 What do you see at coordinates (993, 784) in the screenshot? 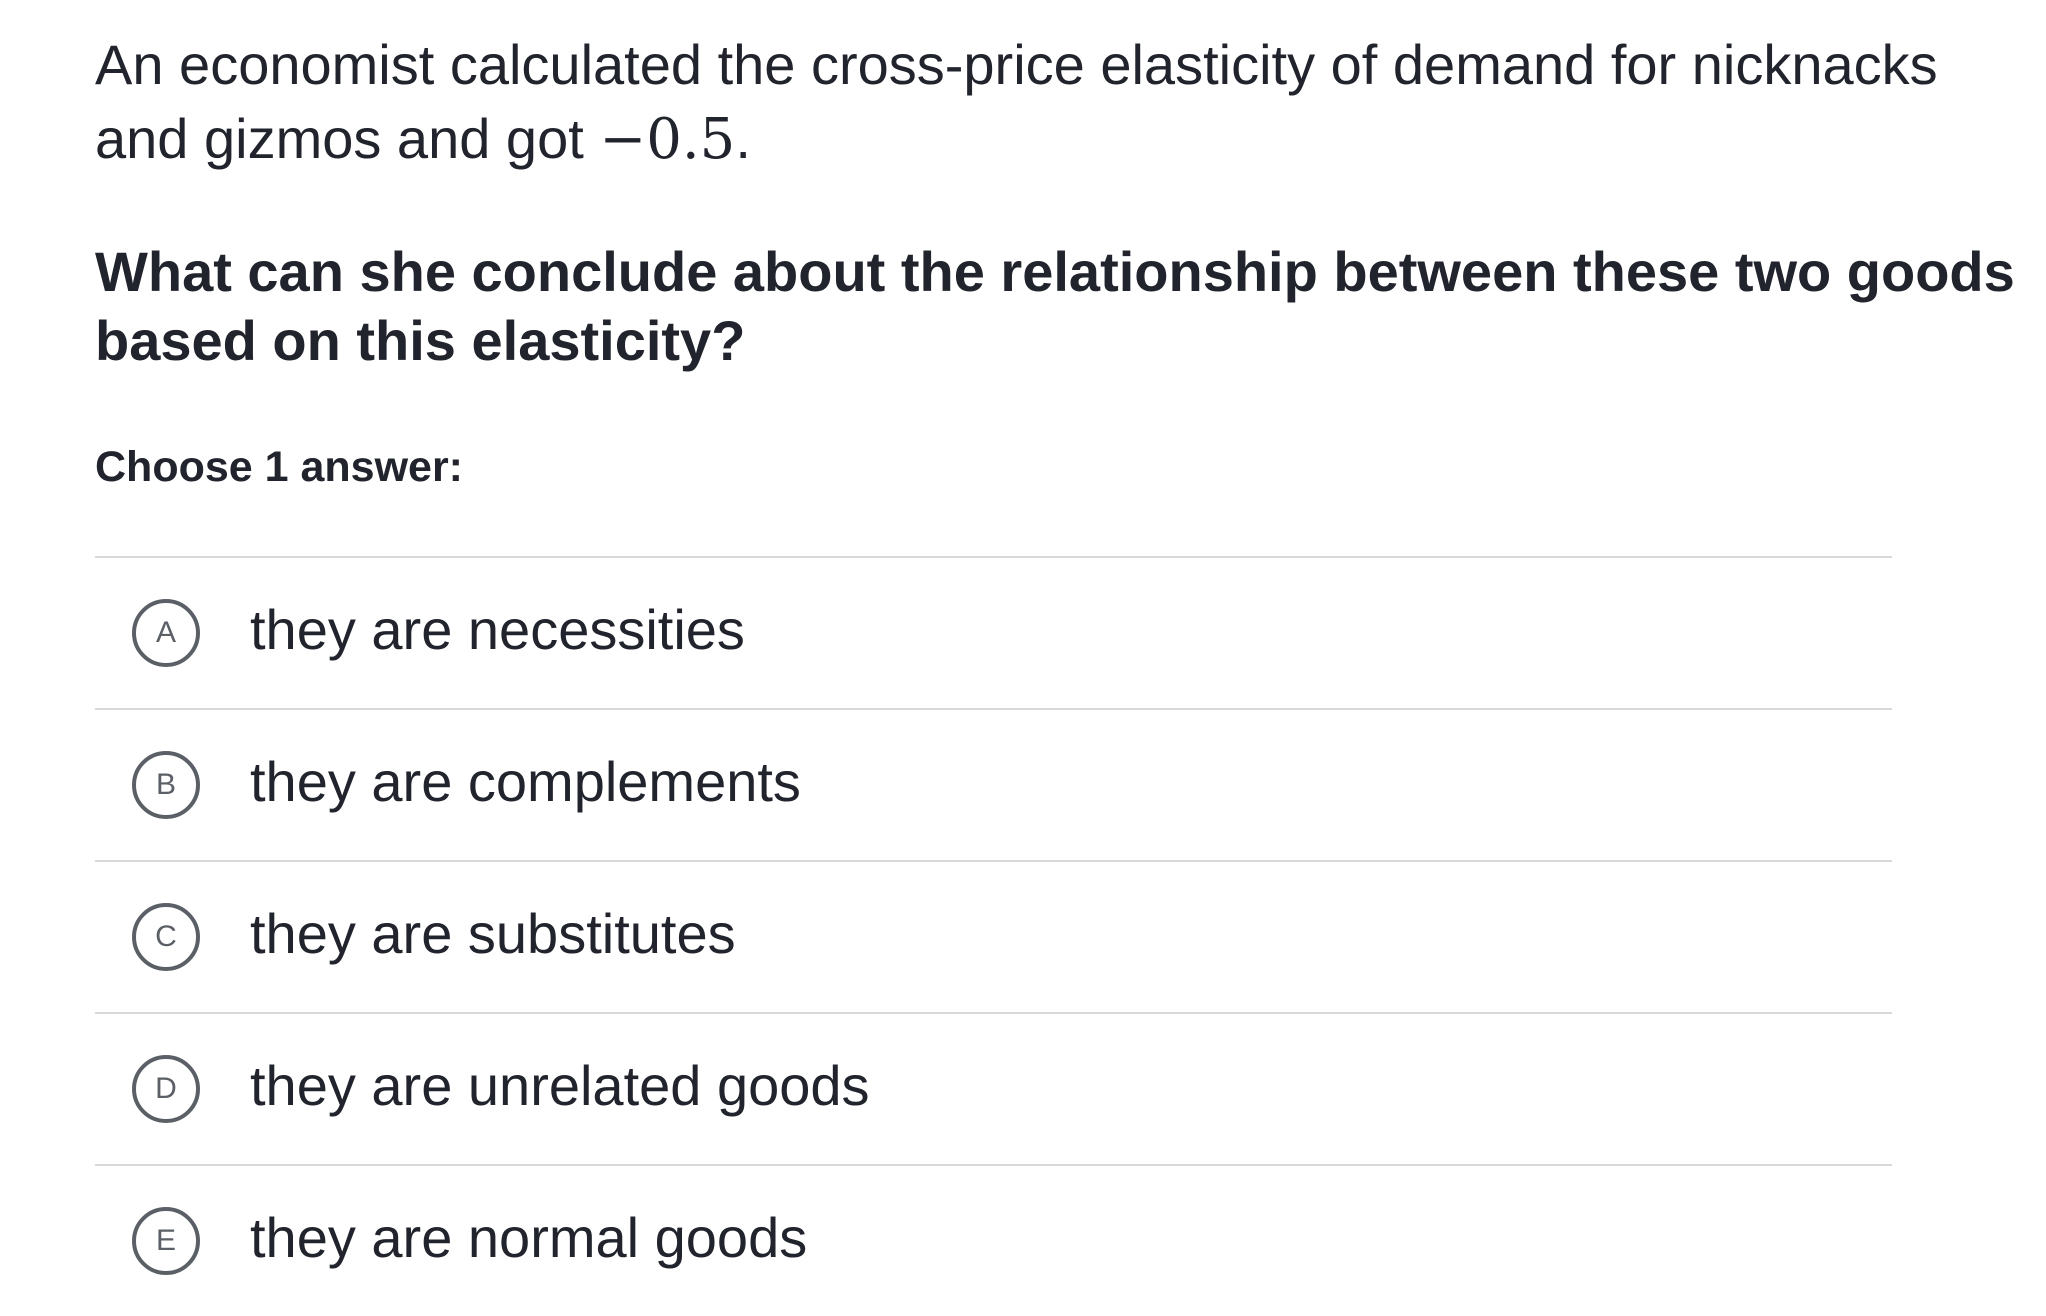
I see `choice-b: B they are complements` at bounding box center [993, 784].